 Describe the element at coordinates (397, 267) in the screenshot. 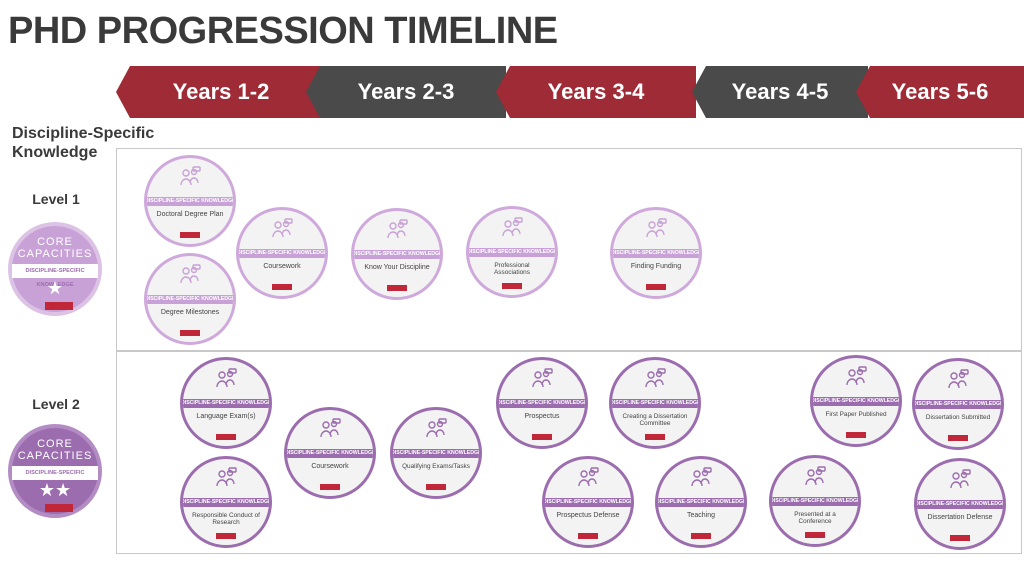

I see `badge-label: Know Your Discipline` at that location.